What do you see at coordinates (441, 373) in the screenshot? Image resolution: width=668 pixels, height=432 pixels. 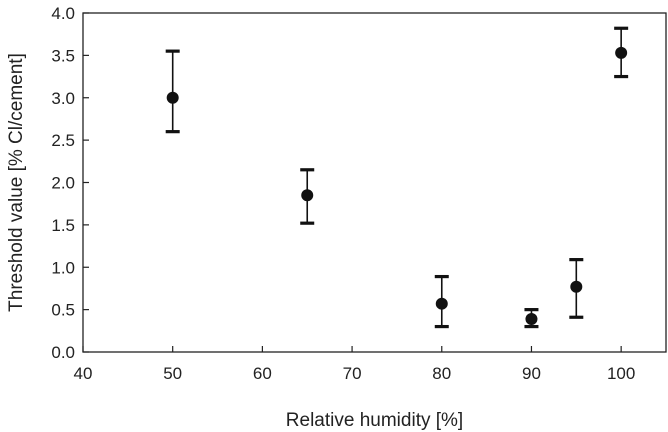 I see `x-tick-label: 80` at bounding box center [441, 373].